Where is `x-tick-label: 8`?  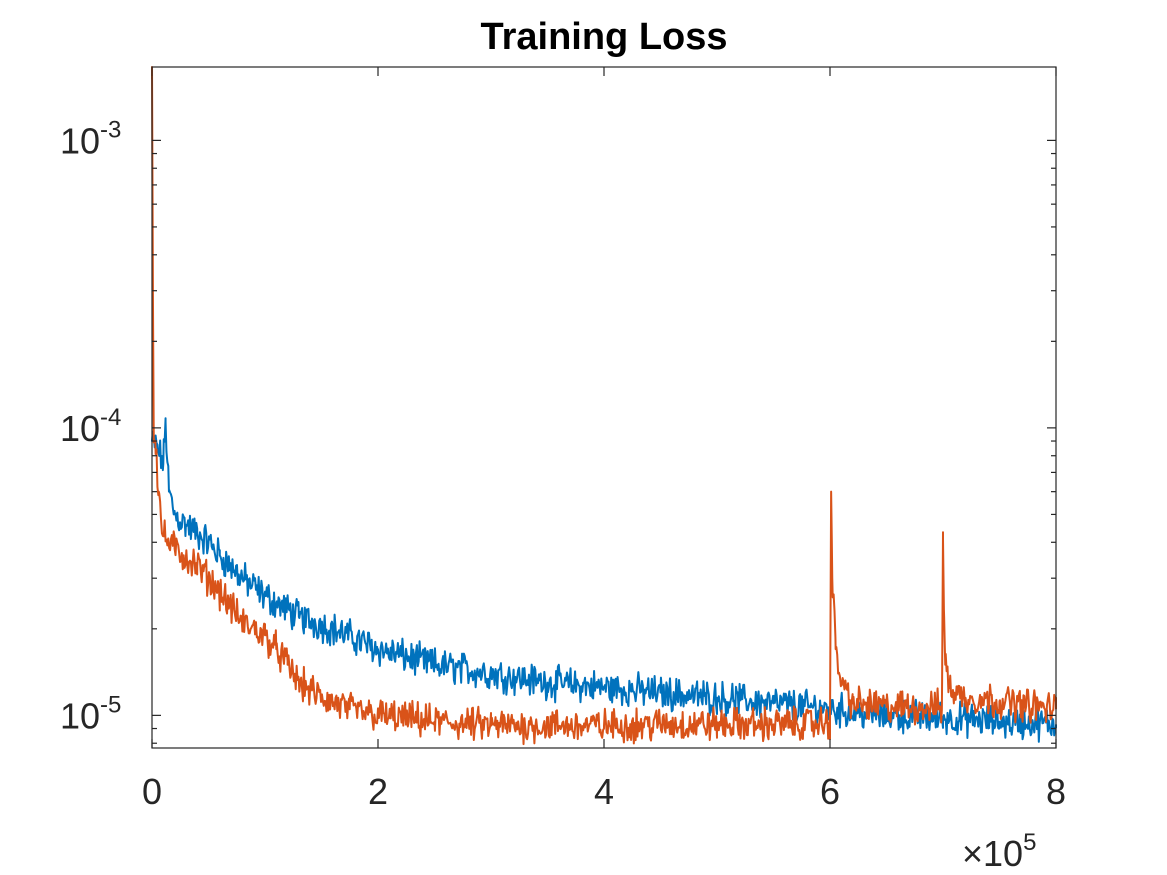
x-tick-label: 8 is located at coordinates (1056, 791).